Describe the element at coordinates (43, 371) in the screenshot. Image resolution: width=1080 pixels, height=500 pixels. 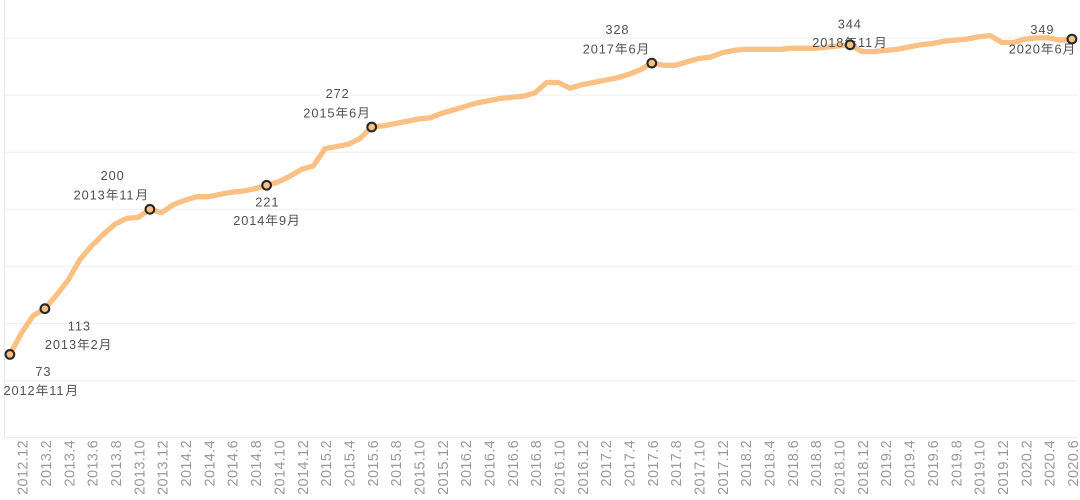
I see `svg-text: 73` at that location.